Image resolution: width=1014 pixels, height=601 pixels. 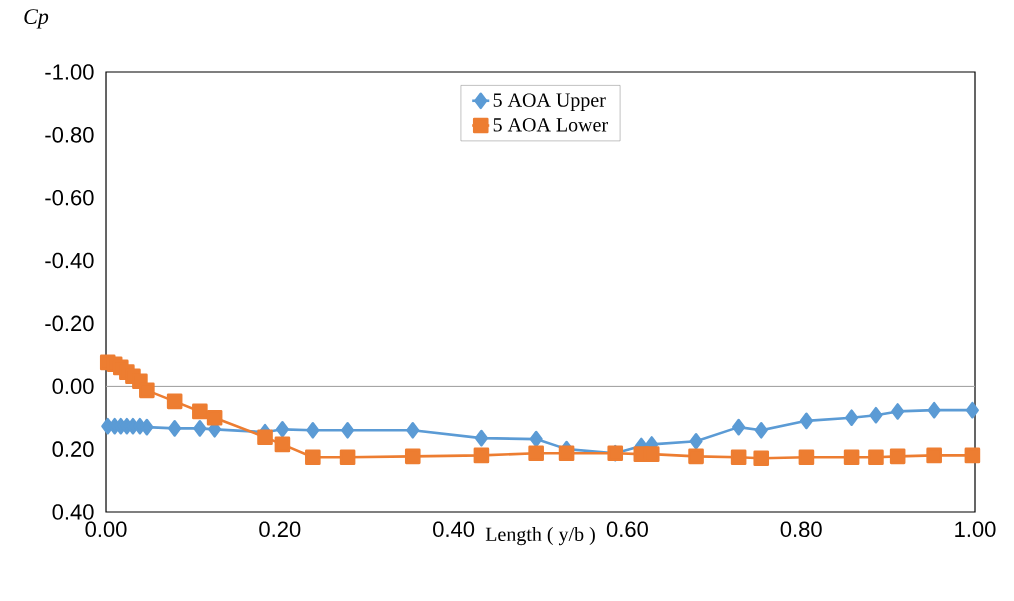 What do you see at coordinates (106, 529) in the screenshot?
I see `x-tick-label: 0.00` at bounding box center [106, 529].